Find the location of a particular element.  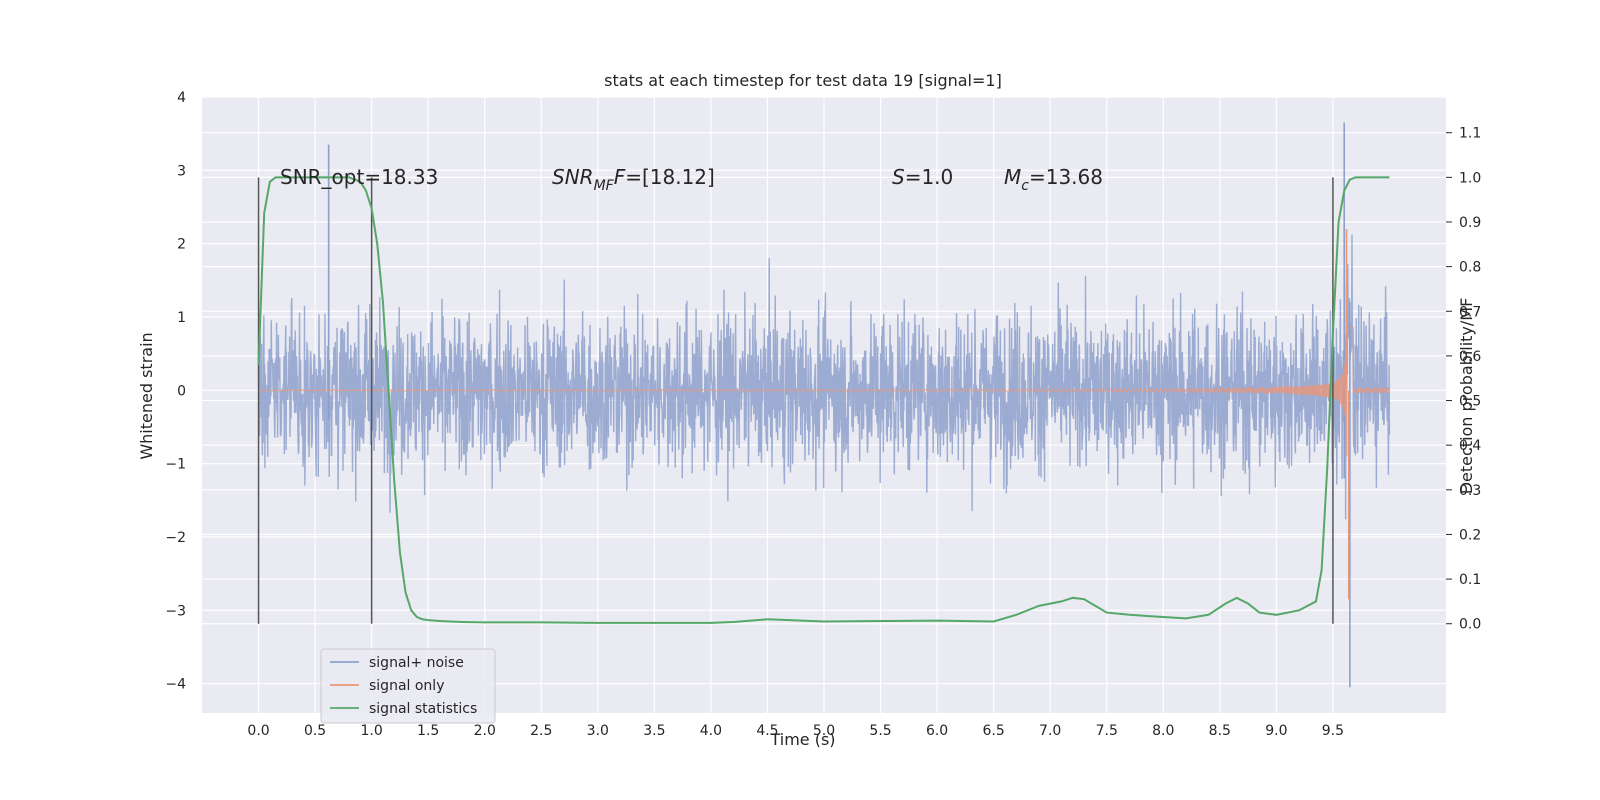

y2-axis-label: Detection probability/MF is located at coordinates (1466, 396).